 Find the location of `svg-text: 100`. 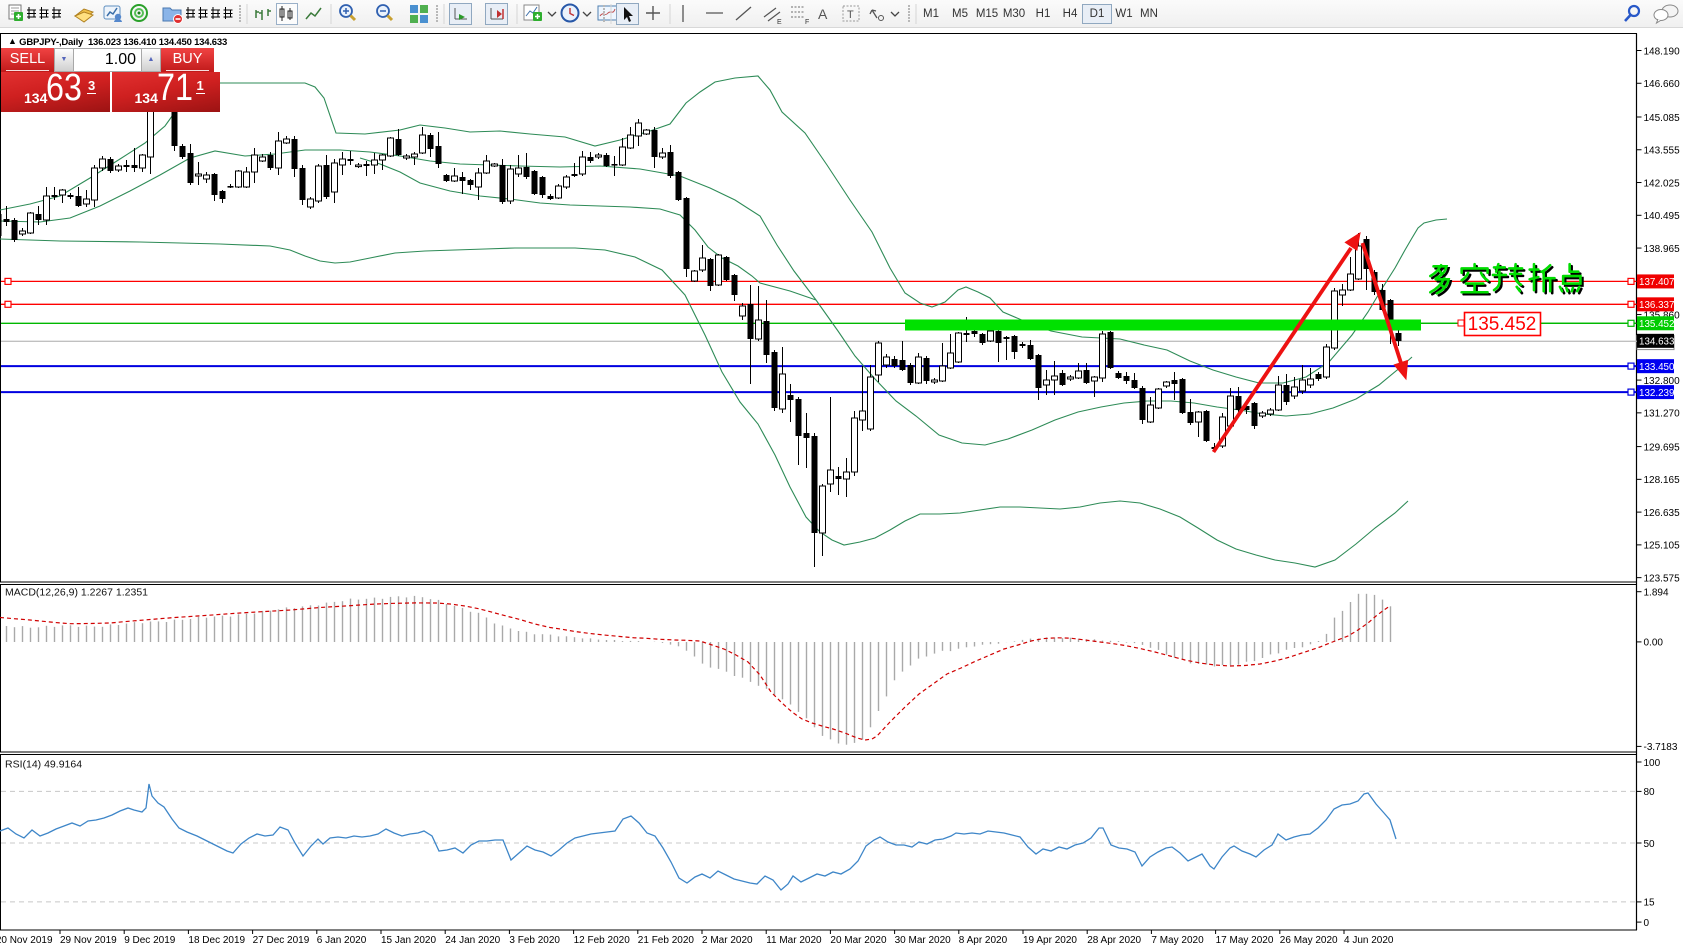

svg-text: 100 is located at coordinates (1652, 763).